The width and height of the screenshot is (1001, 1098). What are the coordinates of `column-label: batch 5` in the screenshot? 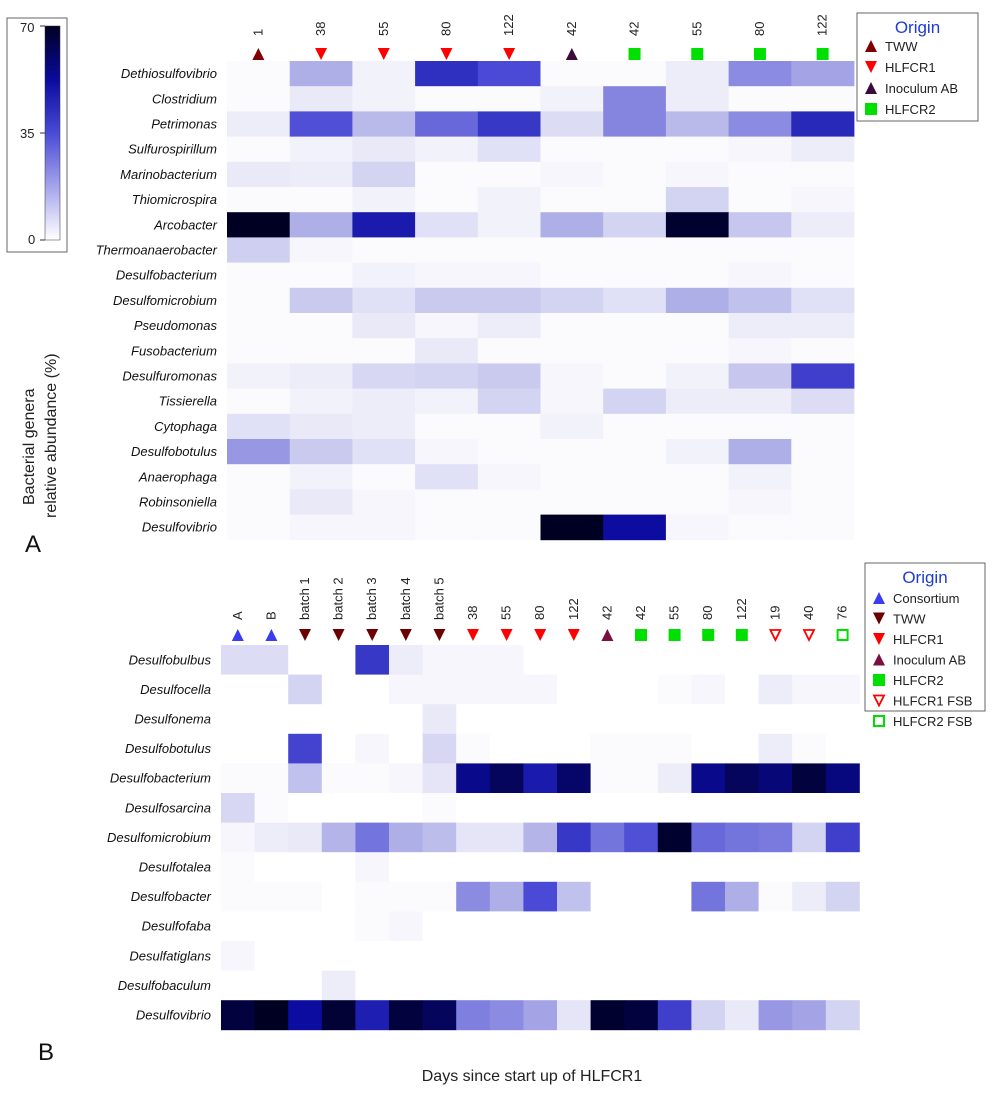 It's located at (438, 598).